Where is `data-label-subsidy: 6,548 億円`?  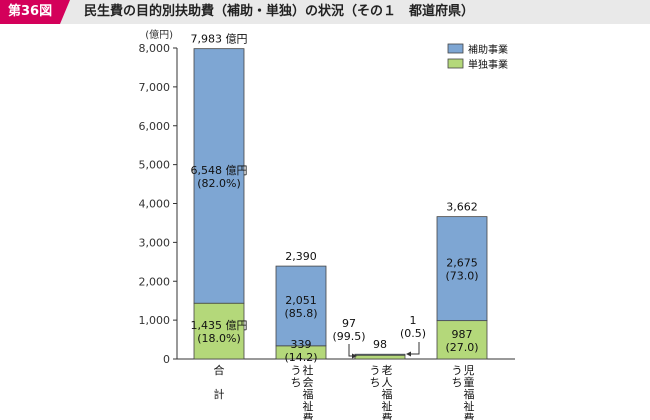 data-label-subsidy: 6,548 億円 is located at coordinates (219, 170).